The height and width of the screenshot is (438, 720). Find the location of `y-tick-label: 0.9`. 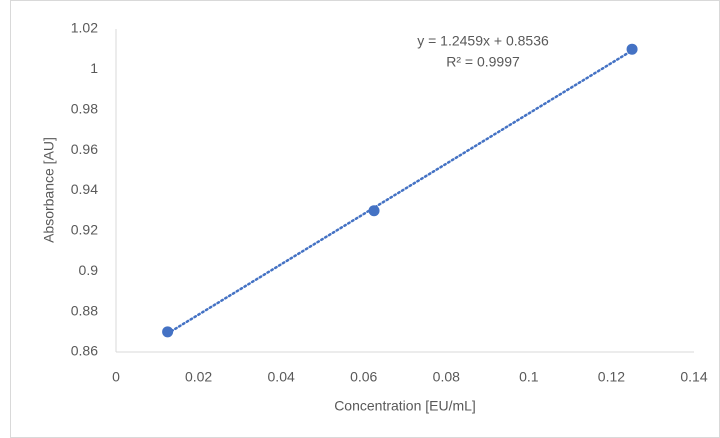

y-tick-label: 0.9 is located at coordinates (89, 270).